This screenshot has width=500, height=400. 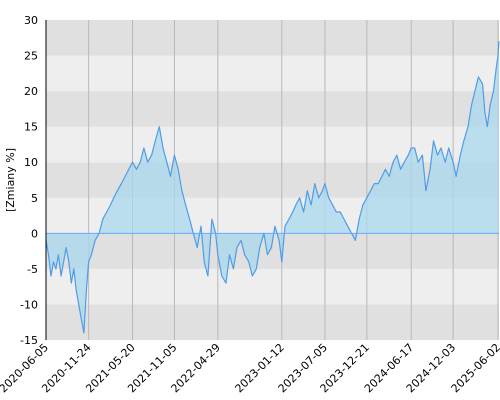 What do you see at coordinates (31, 127) in the screenshot?
I see `y-tick-label: 15` at bounding box center [31, 127].